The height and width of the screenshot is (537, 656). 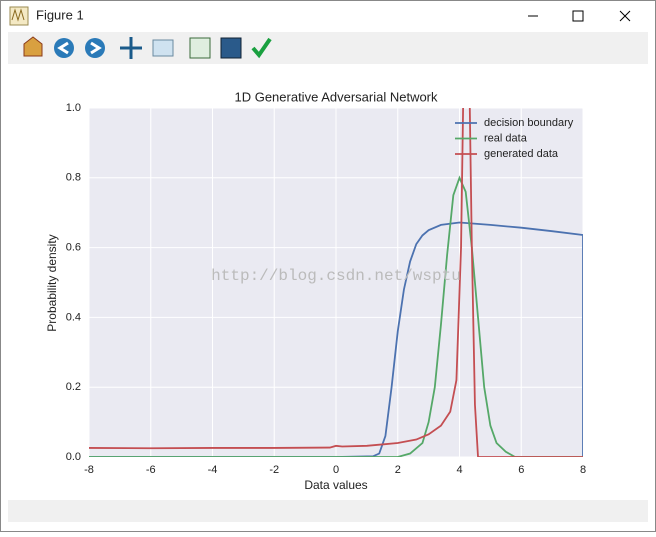 What do you see at coordinates (261, 48) in the screenshot?
I see `edit-button` at bounding box center [261, 48].